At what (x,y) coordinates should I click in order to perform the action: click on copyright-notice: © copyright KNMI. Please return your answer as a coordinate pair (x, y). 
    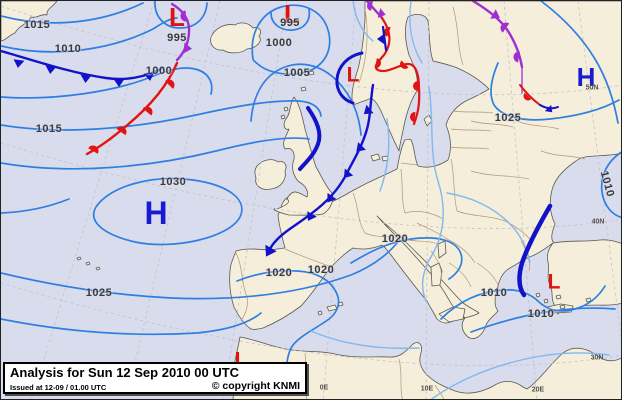
    Looking at the image, I should click on (255, 386).